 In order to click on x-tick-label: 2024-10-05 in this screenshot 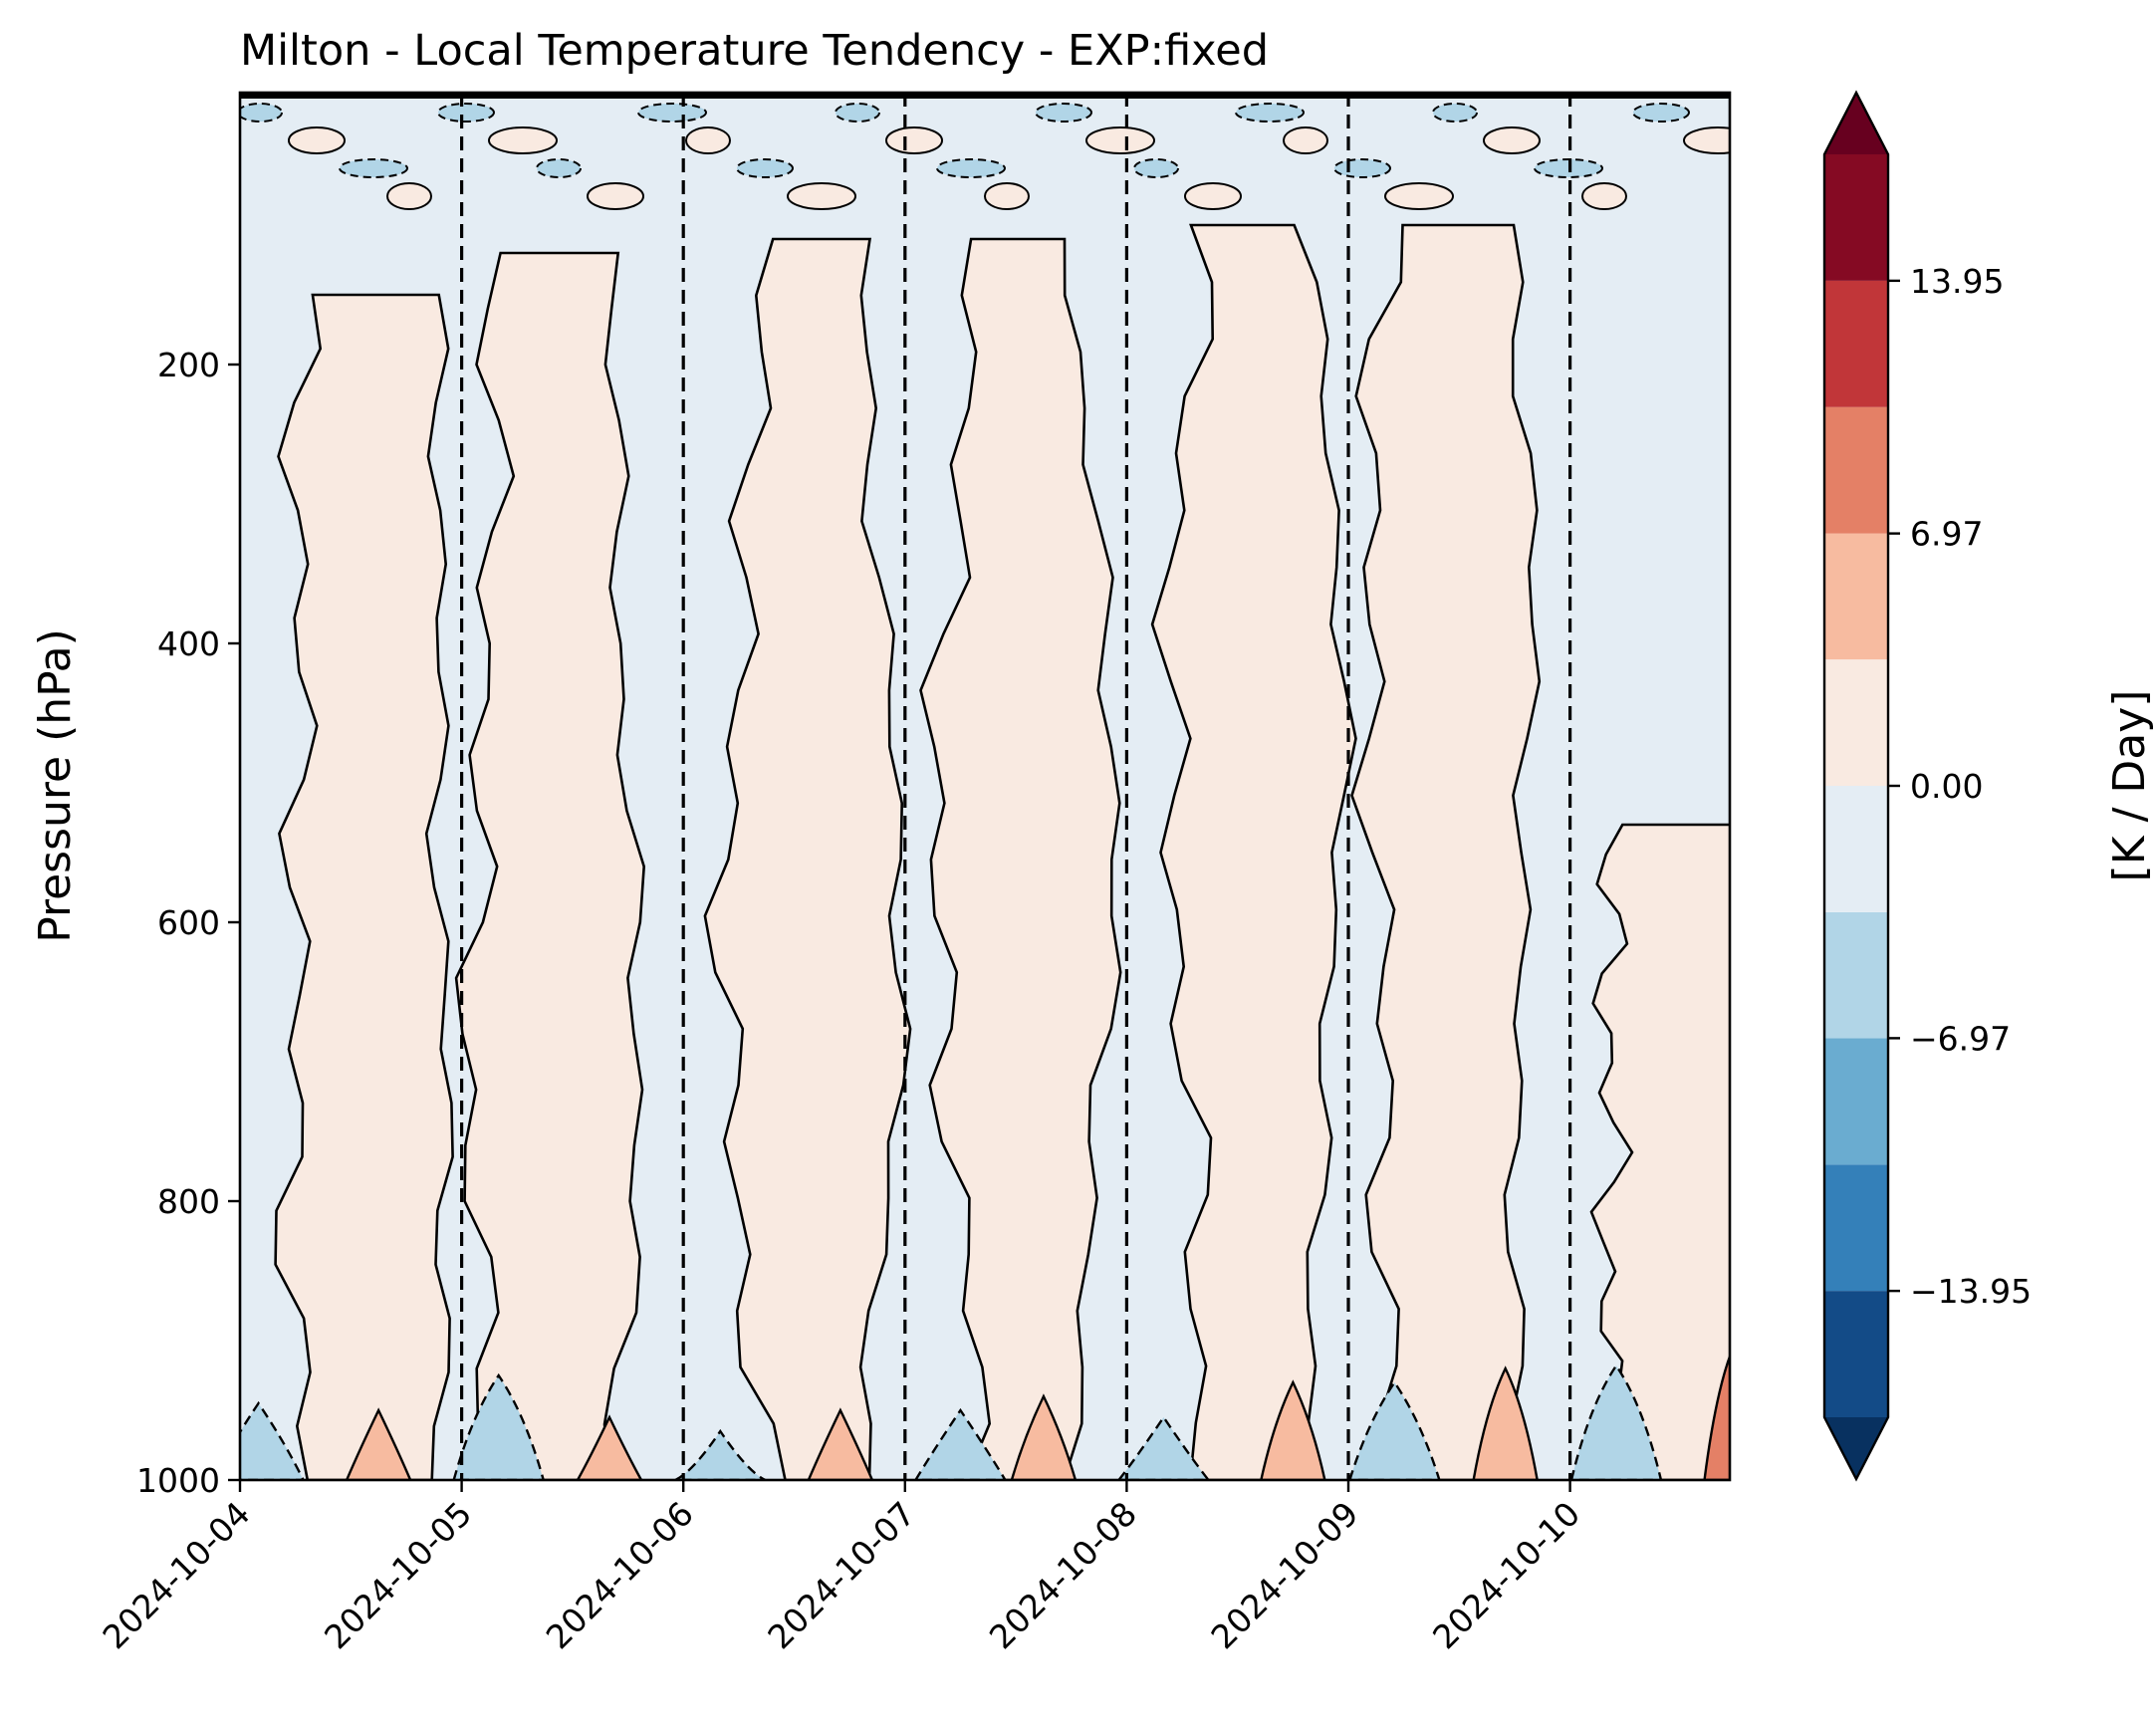, I will do `click(398, 1575)`.